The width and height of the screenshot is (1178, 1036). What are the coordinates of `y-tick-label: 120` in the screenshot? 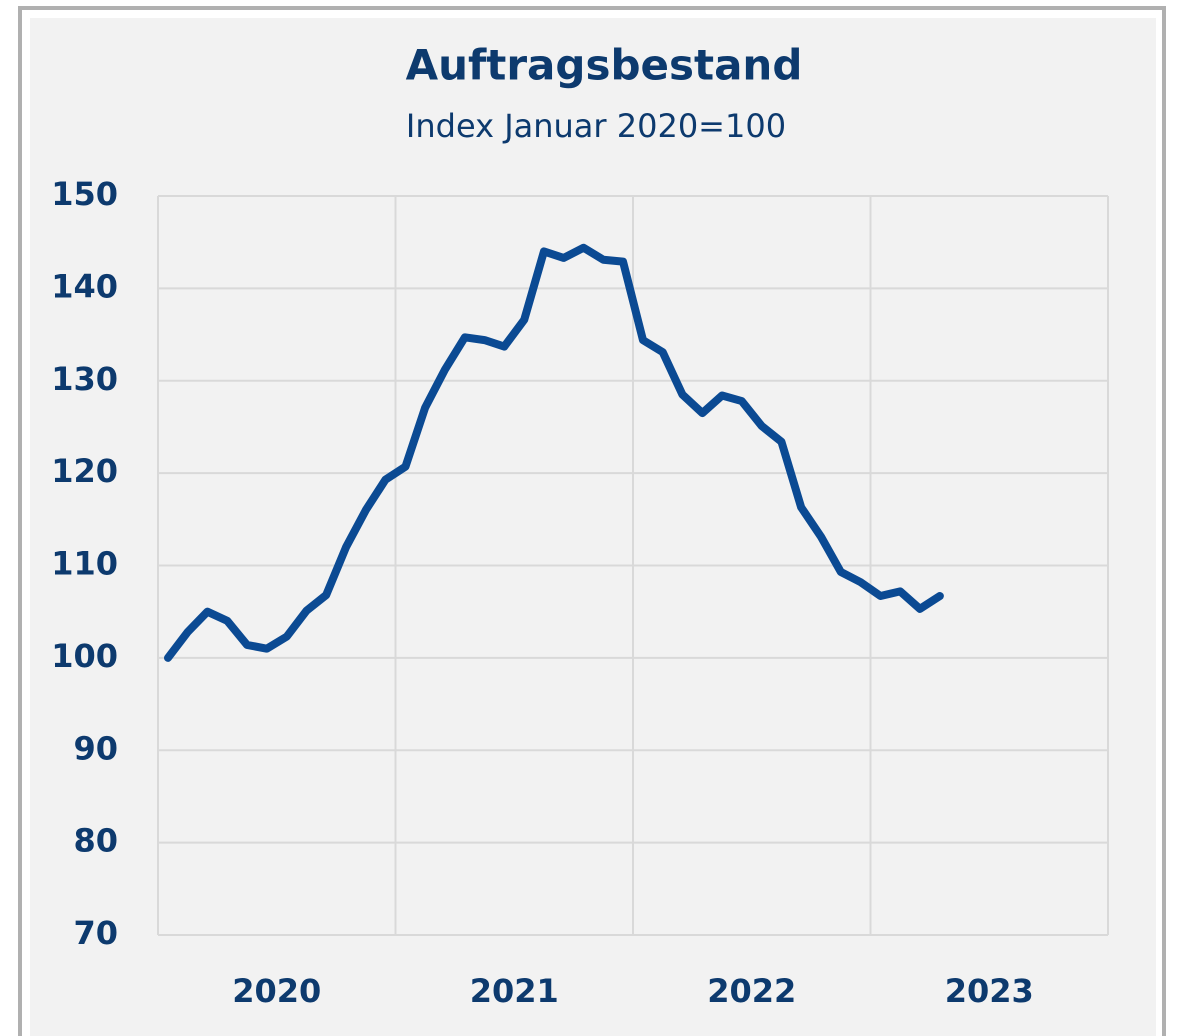 It's located at (84, 471).